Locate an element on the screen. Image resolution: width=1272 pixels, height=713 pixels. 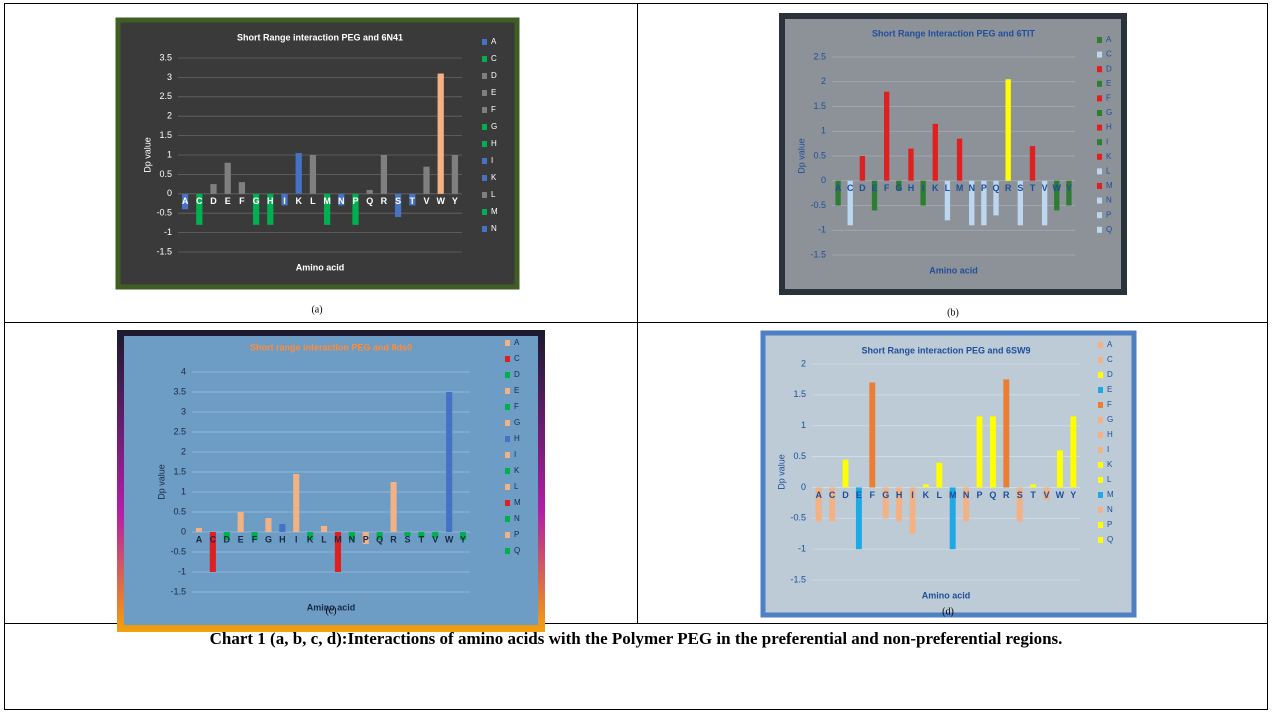
x-tick-label: S is located at coordinates (407, 539).